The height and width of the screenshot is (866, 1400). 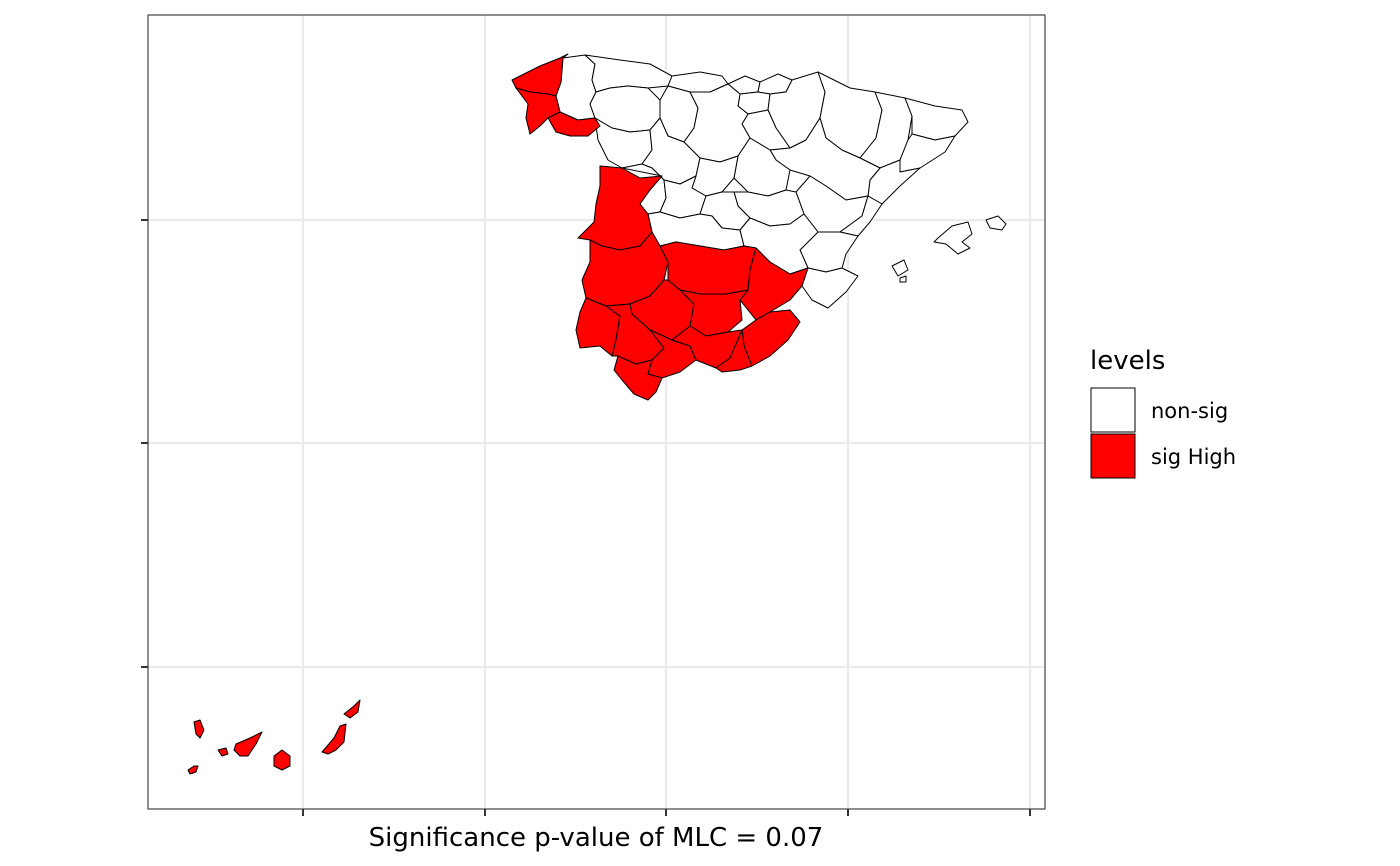 I want to click on region-fuerteventura, so click(x=334, y=739).